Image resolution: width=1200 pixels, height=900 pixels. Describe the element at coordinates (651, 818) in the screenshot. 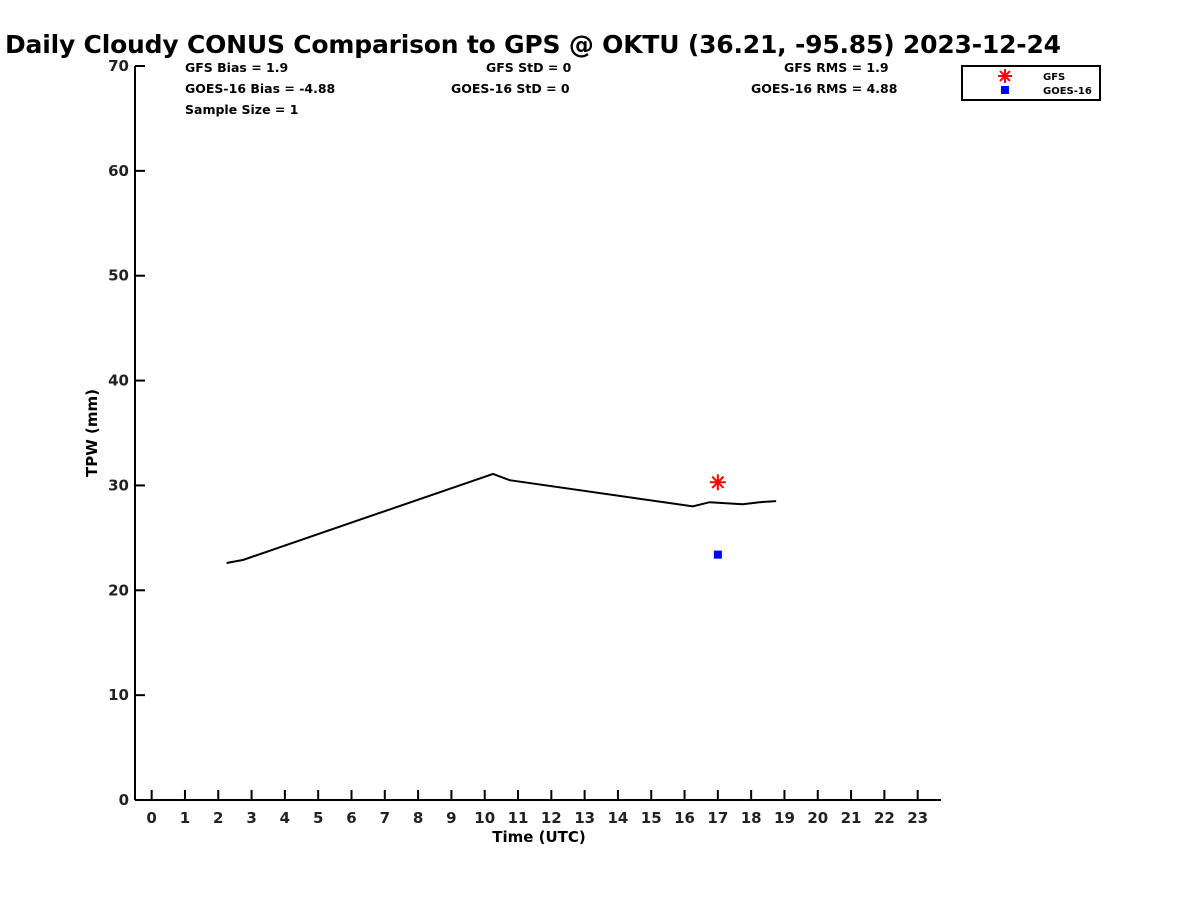

I see `x-tick-label: 15` at that location.